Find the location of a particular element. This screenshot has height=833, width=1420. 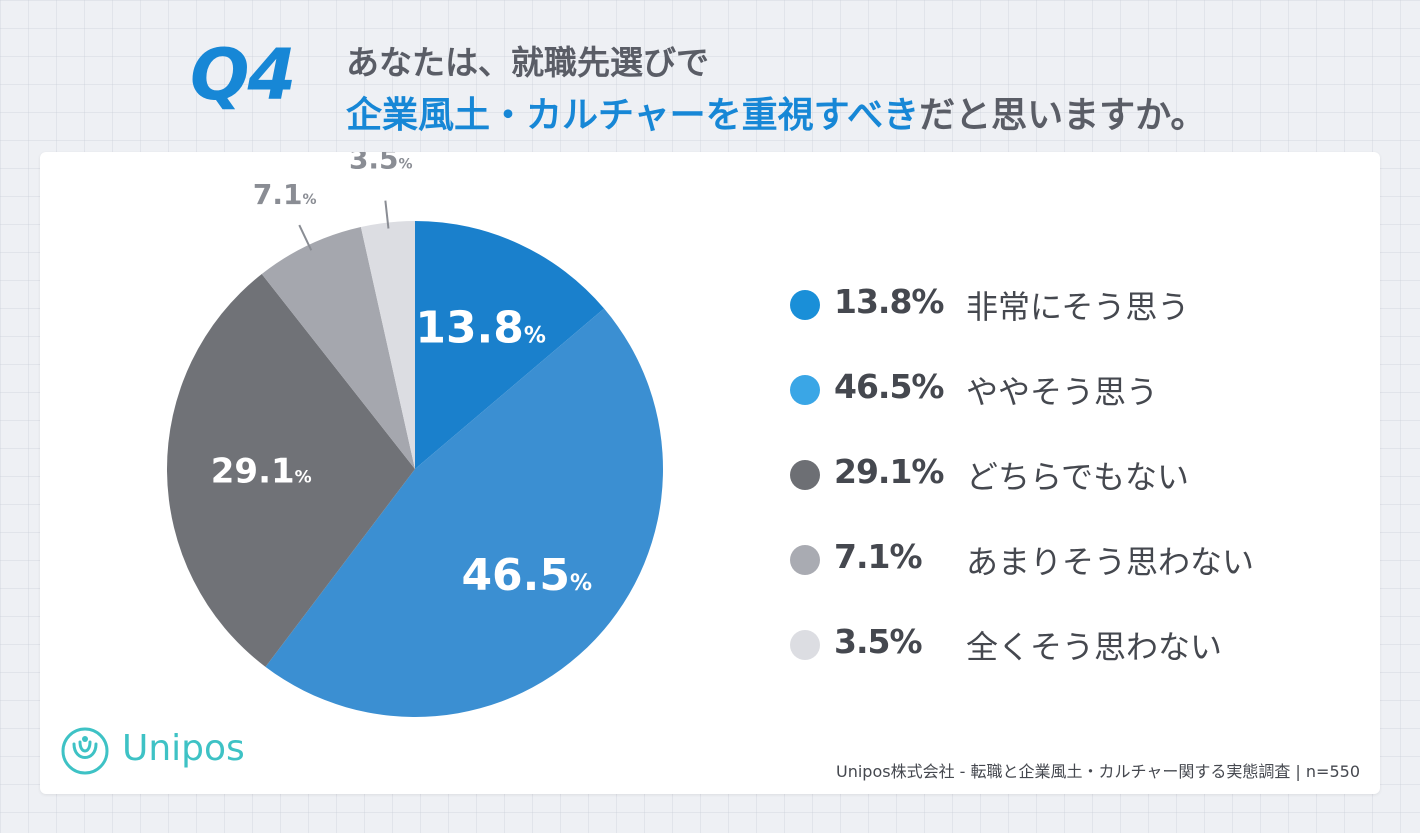

legend-item: 29.1% どちらでもない is located at coordinates (1090, 473).